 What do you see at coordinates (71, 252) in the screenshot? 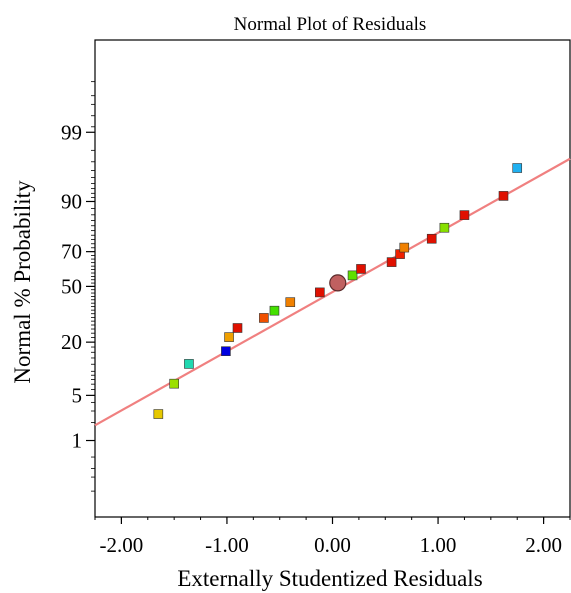
I see `y-tick-label: 70` at bounding box center [71, 252].